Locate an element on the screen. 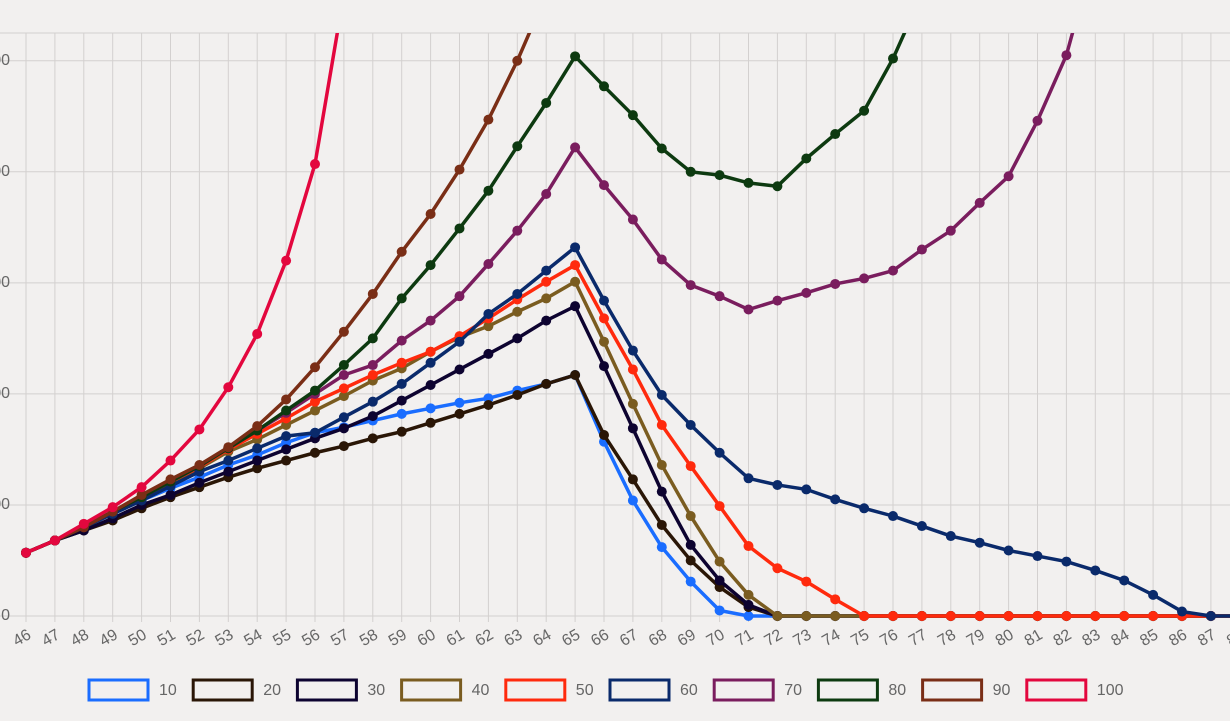  legend-item: 10 is located at coordinates (132, 690).